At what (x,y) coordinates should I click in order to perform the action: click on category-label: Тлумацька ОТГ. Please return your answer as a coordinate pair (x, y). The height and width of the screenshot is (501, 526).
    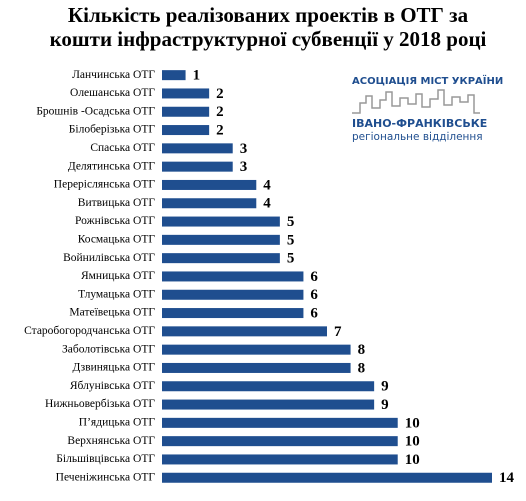
    Looking at the image, I should click on (116, 294).